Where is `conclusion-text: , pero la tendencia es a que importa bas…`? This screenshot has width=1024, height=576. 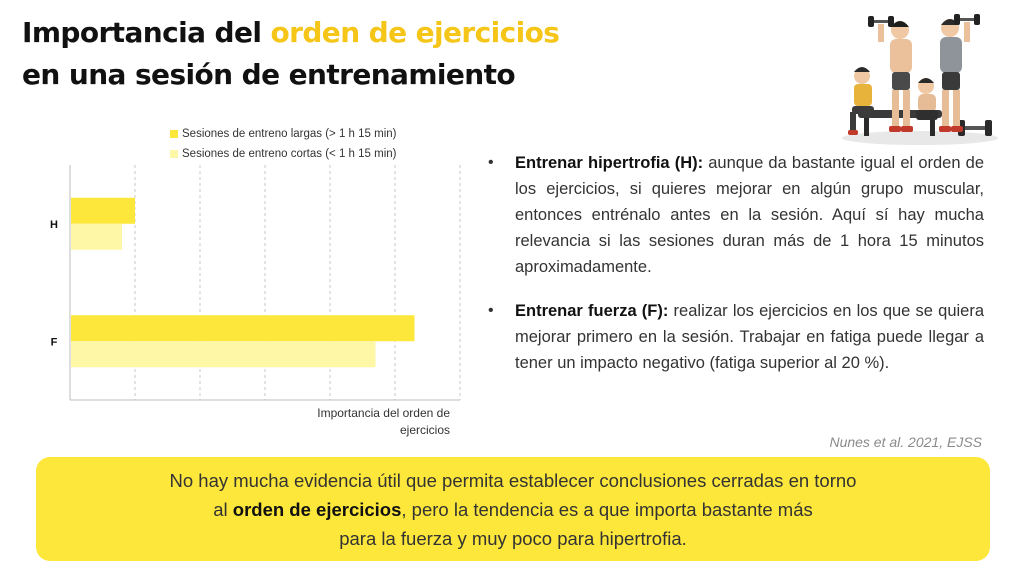 conclusion-text: , pero la tendencia es a que importa bas… is located at coordinates (607, 509).